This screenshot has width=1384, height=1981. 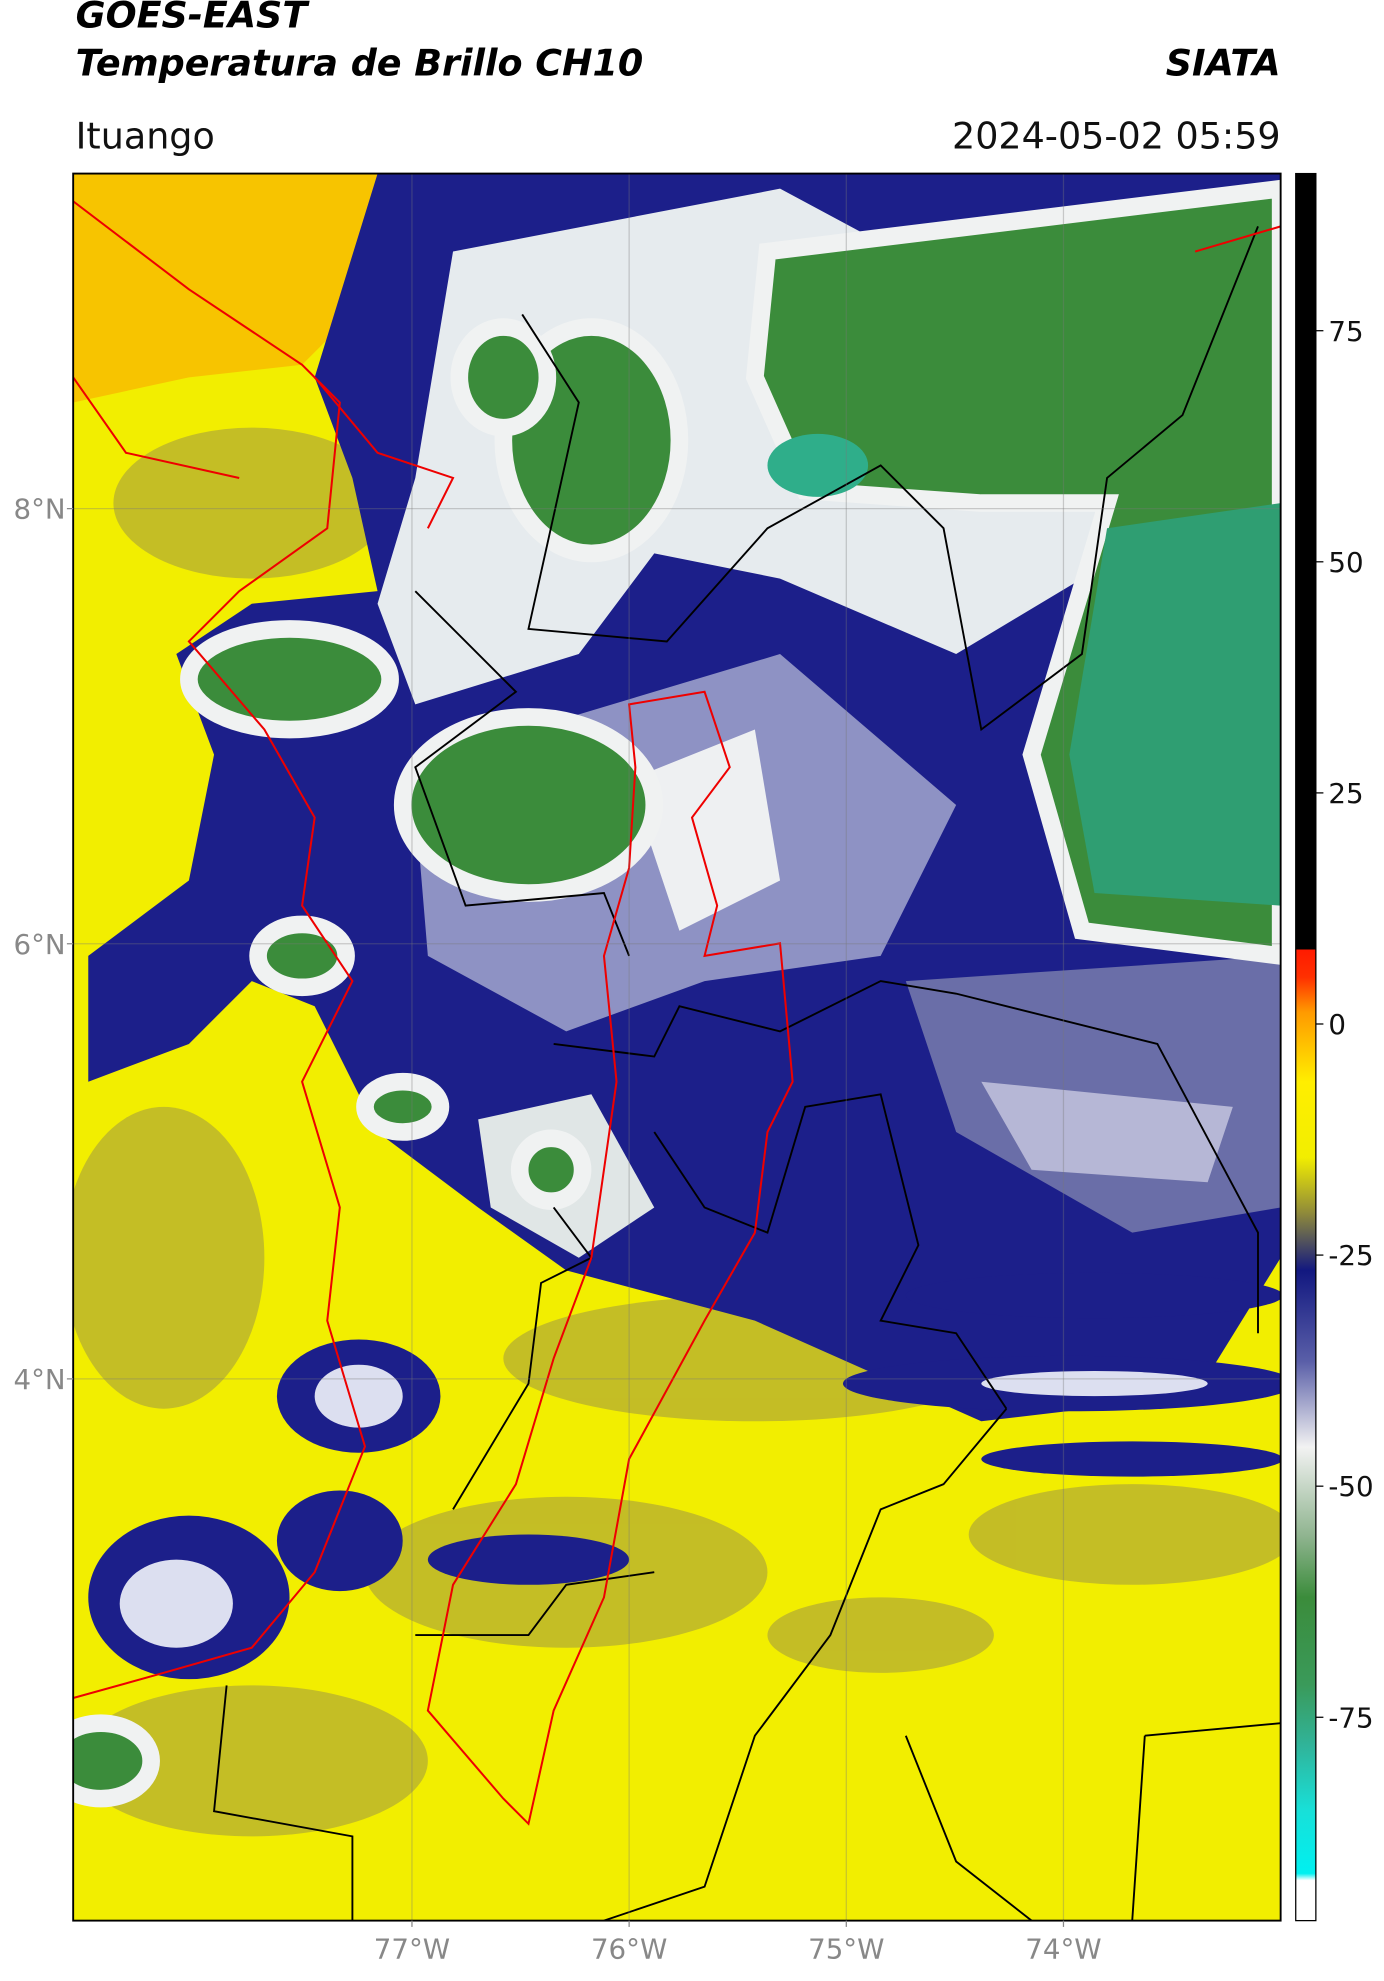 I want to click on lon-tick-label: 74°W, so click(x=1063, y=1948).